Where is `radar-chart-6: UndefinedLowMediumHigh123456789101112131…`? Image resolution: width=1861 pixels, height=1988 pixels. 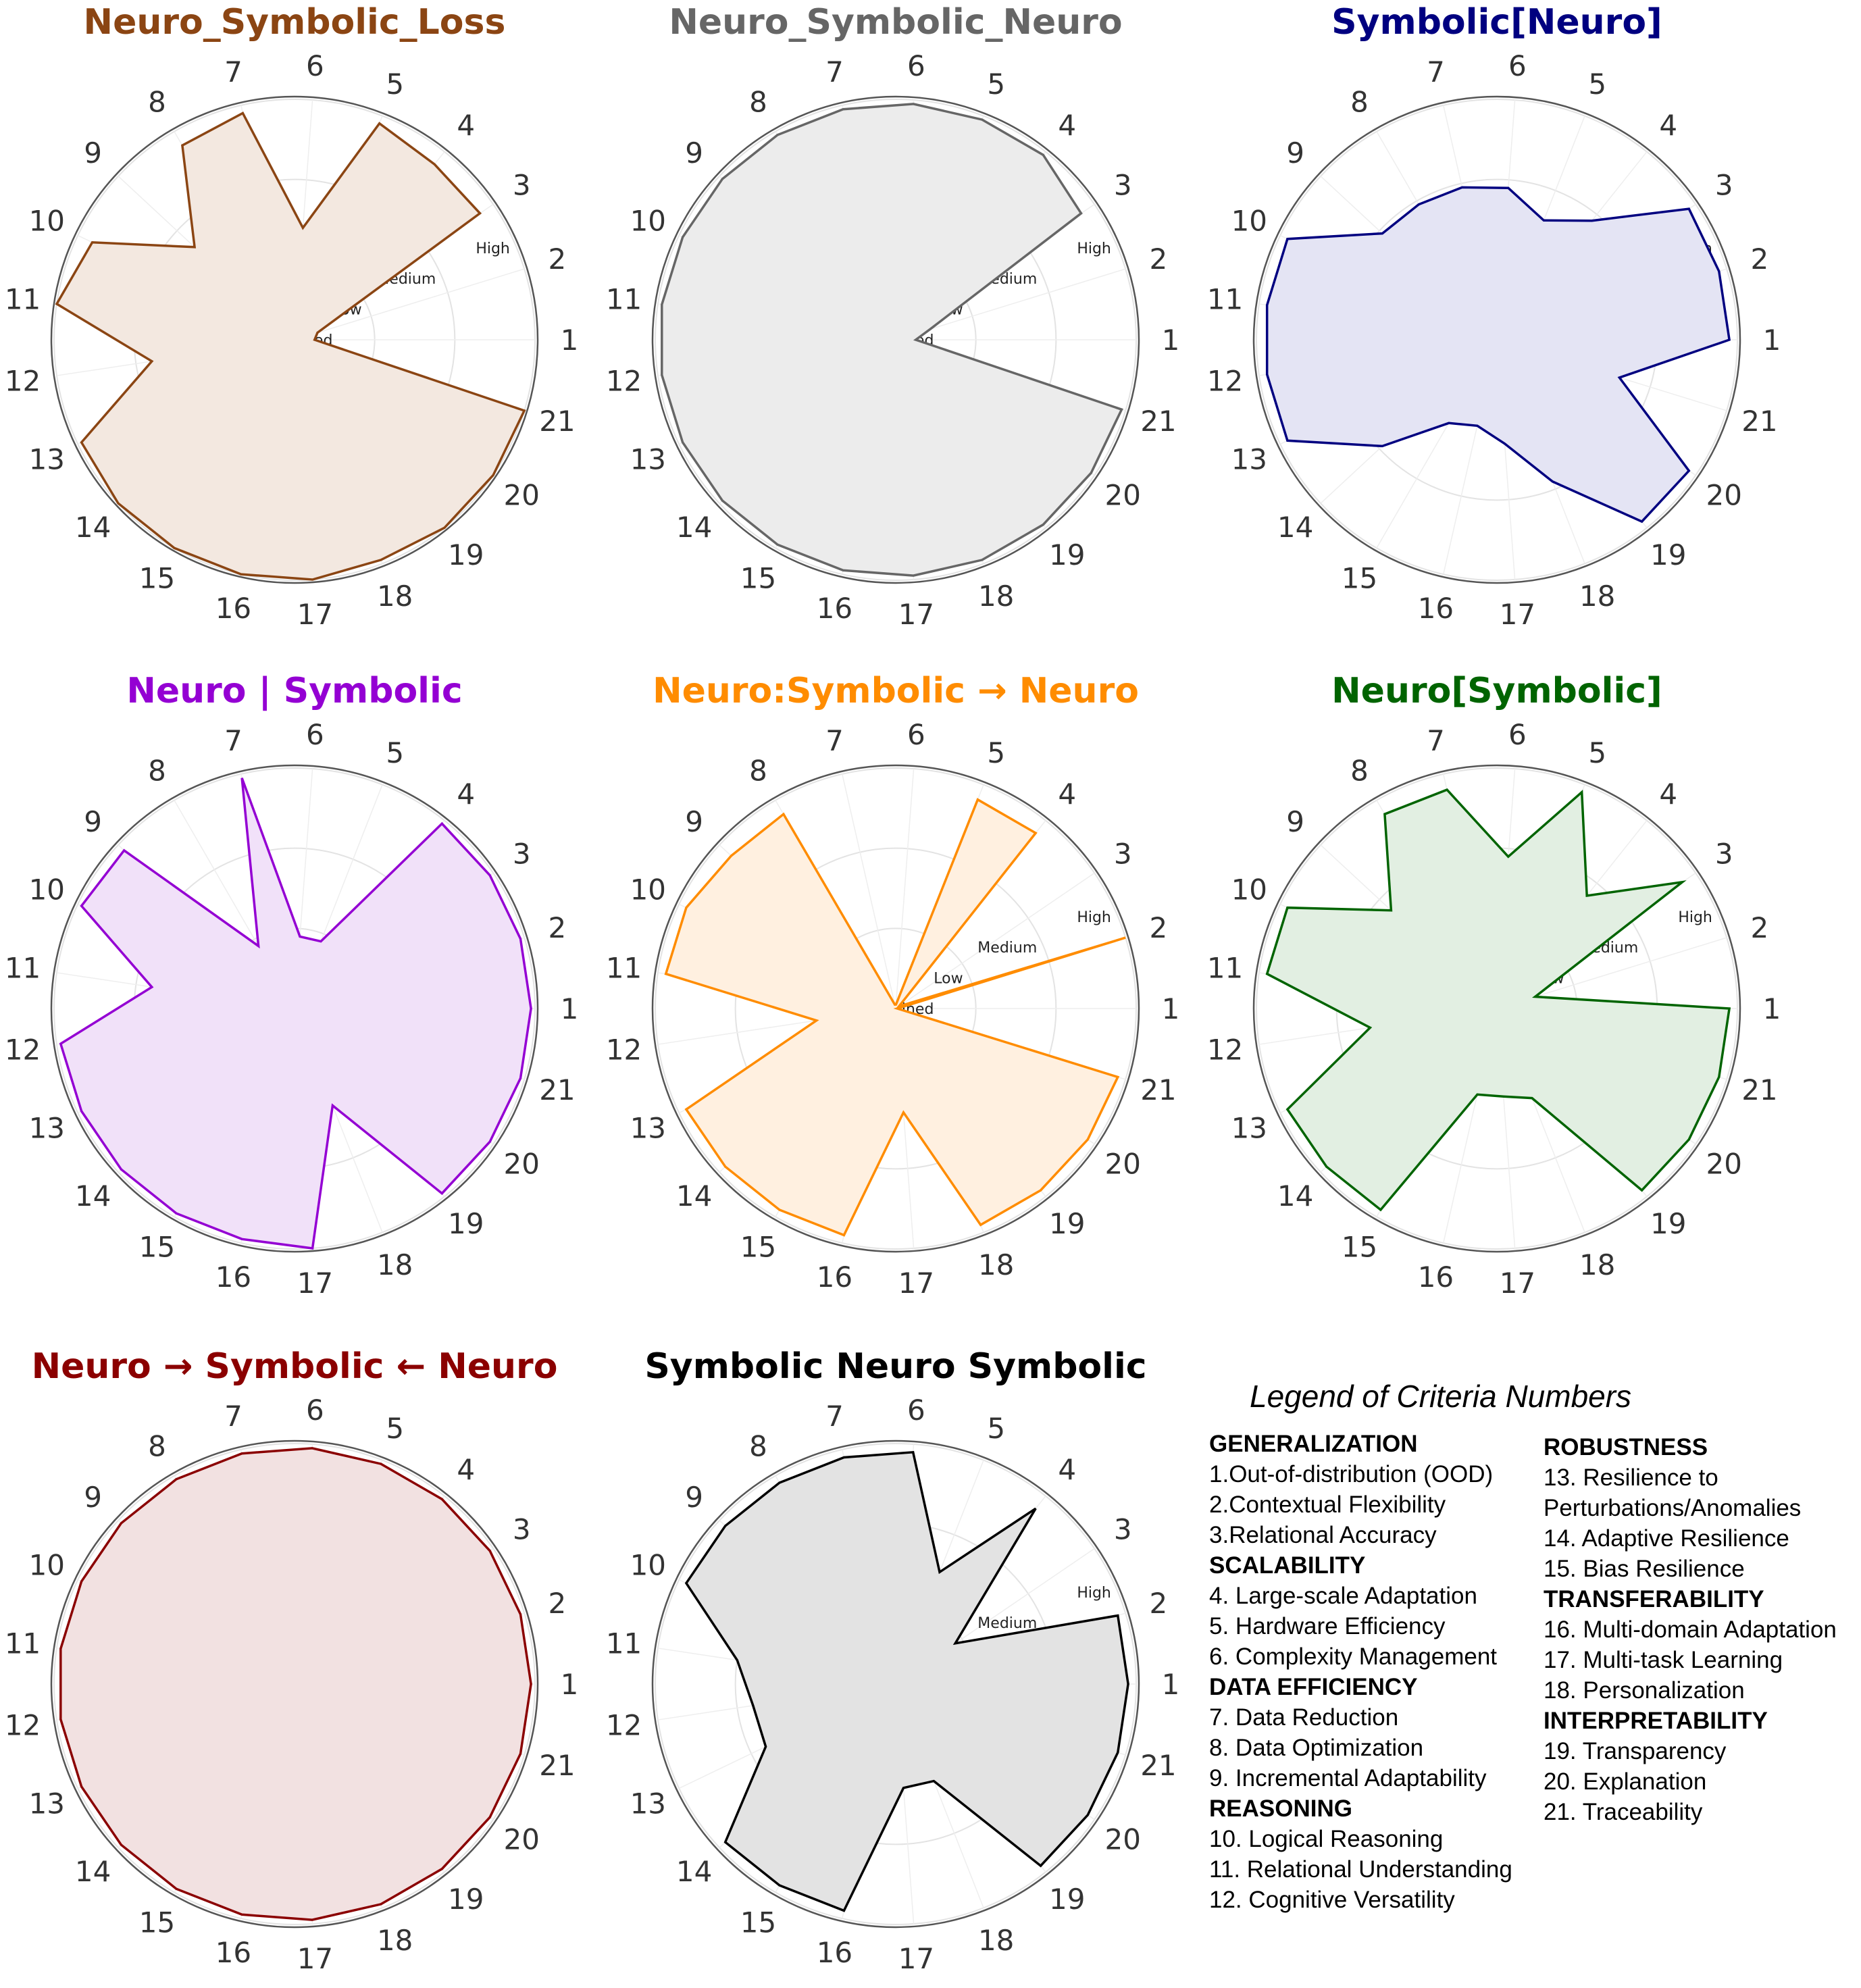 radar-chart-6: UndefinedLowMediumHigh123456789101112131… is located at coordinates (1494, 985).